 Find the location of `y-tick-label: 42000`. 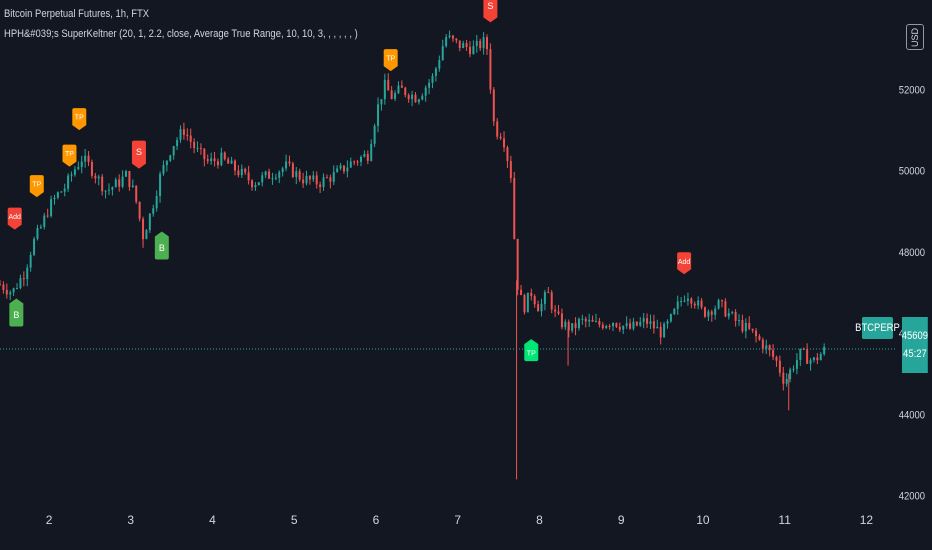

y-tick-label: 42000 is located at coordinates (912, 497).